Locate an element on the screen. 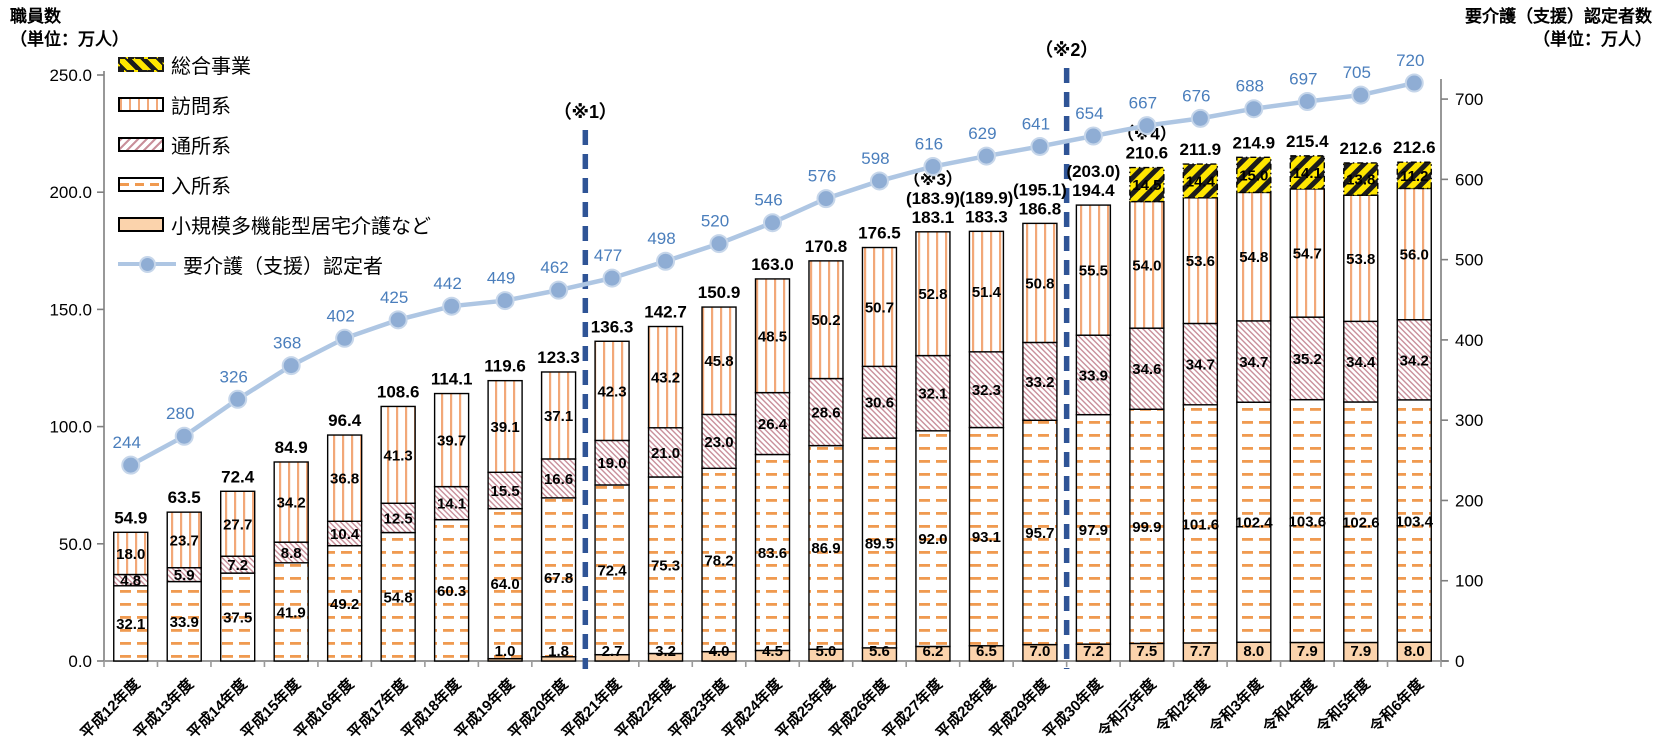 The image size is (1660, 753). segment-value-homon-kei: 36.8 is located at coordinates (344, 479).